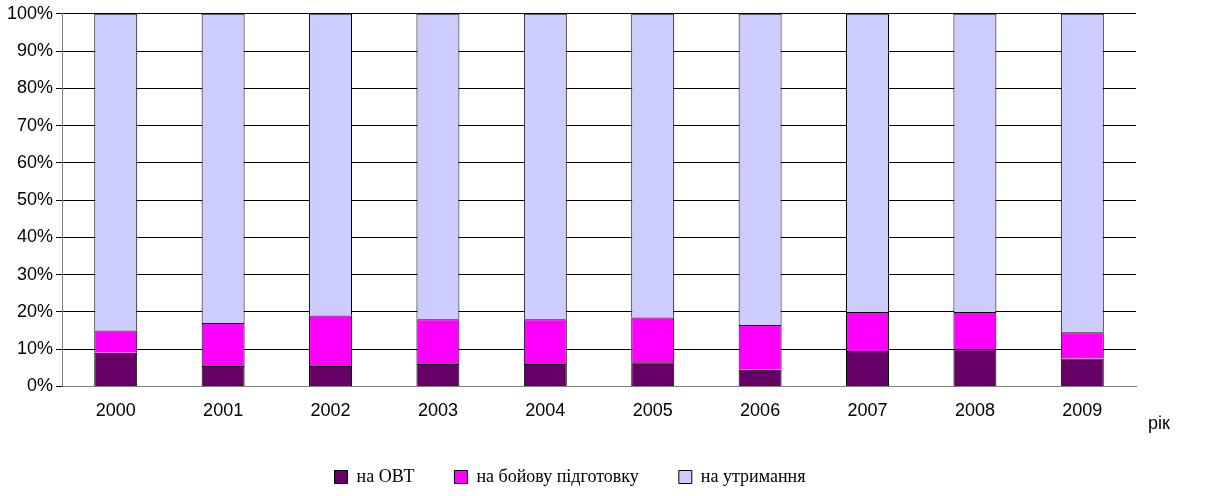  I want to click on legend-label: на утримання, so click(753, 475).